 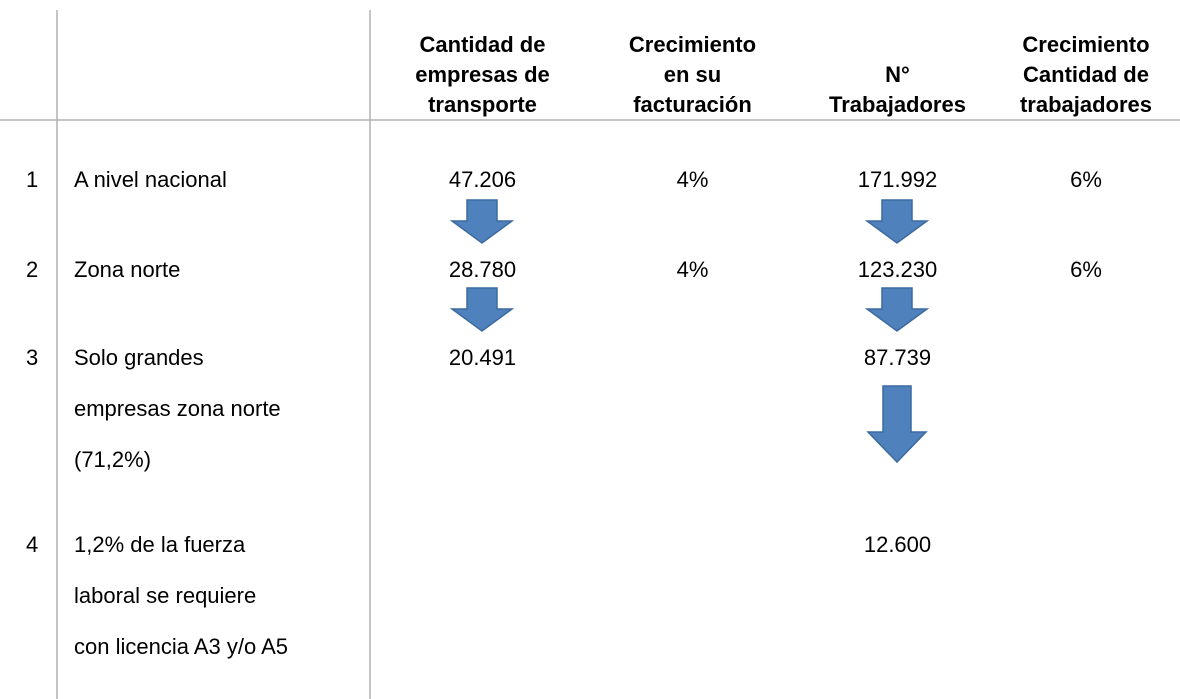 I want to click on row-label: 1,2% de la fuerza, so click(x=160, y=544).